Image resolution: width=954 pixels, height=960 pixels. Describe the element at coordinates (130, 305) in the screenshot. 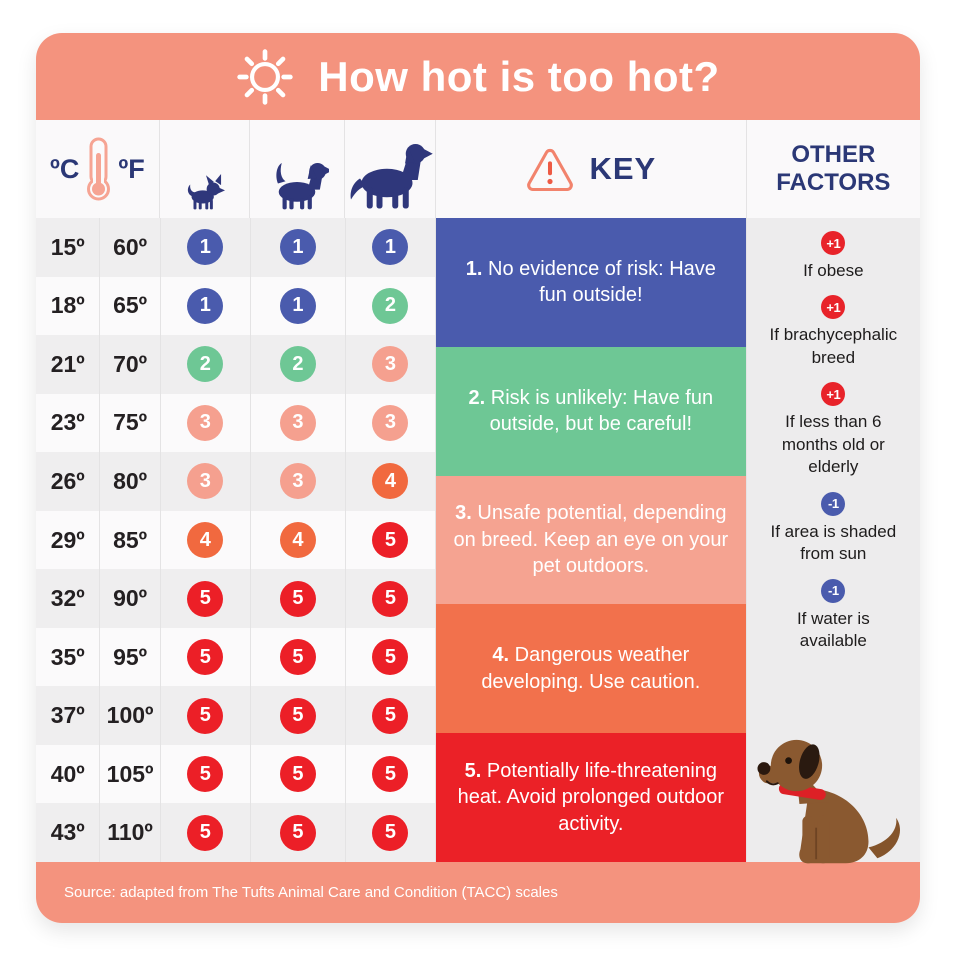

I see `temp-f: 65º` at that location.